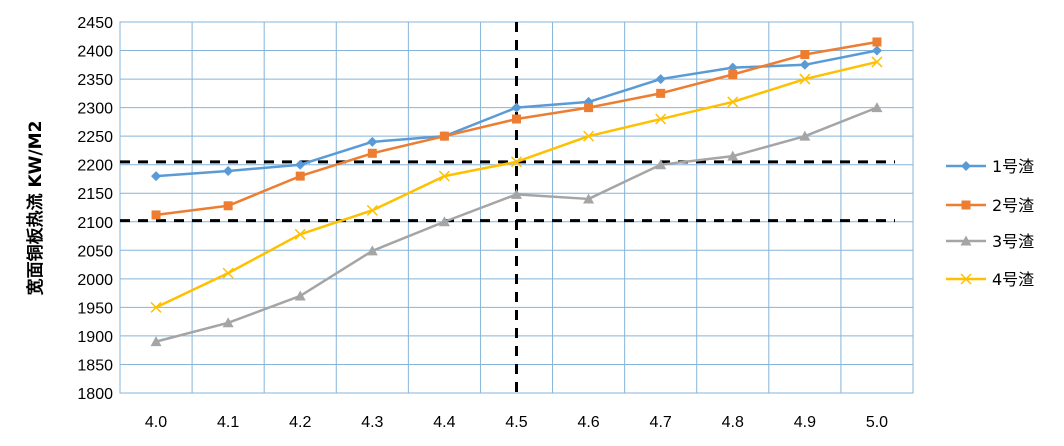  I want to click on y-tick-label: 2450, so click(95, 23).